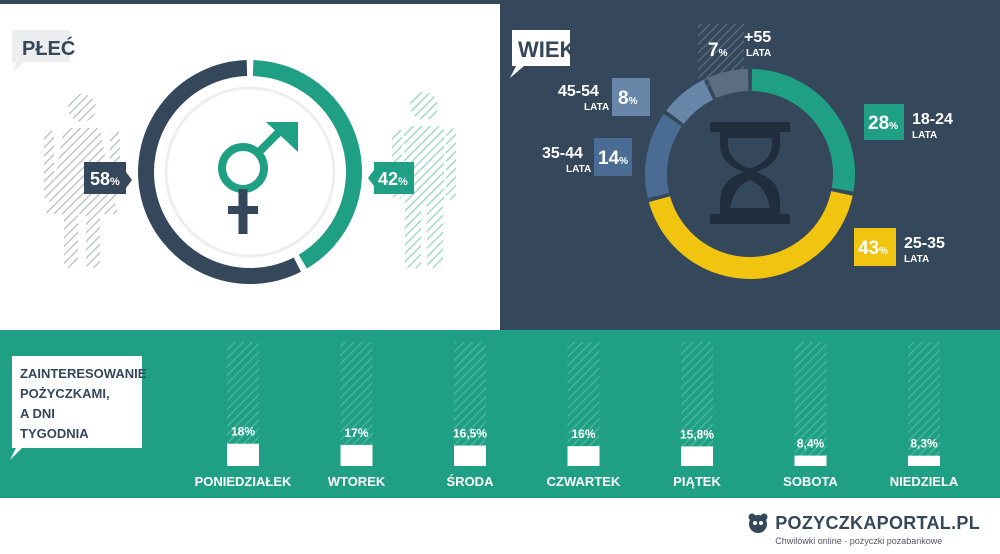 This screenshot has height=554, width=1000. I want to click on weekday-title-line-3: A DNI, so click(37, 413).